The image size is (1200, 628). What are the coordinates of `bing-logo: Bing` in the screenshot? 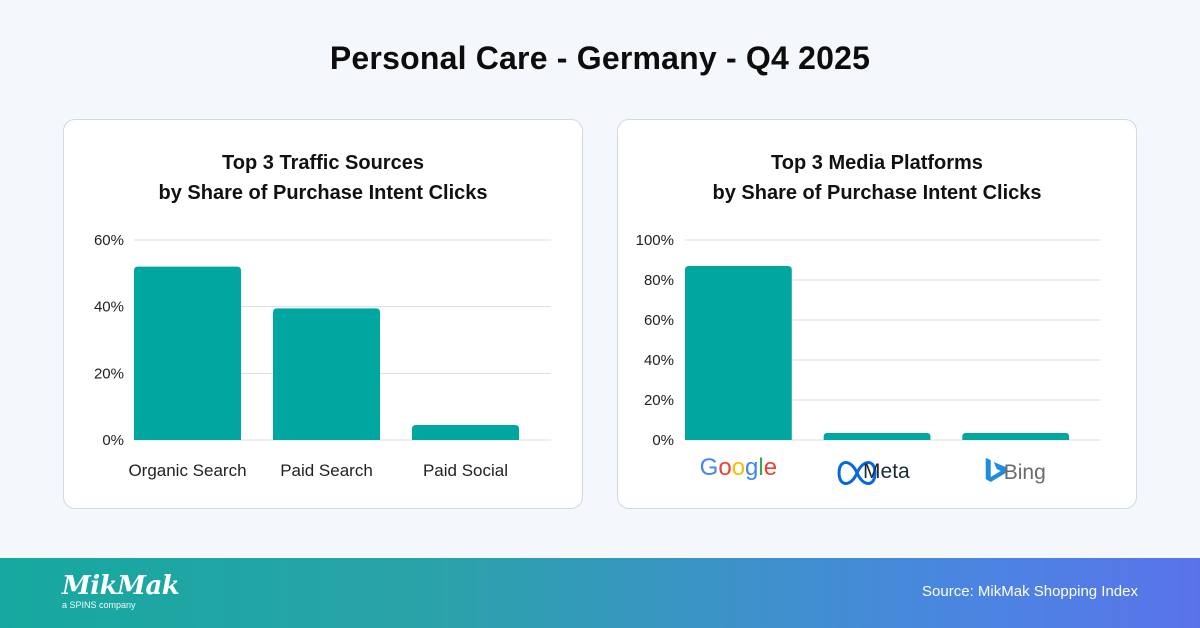 It's located at (1015, 471).